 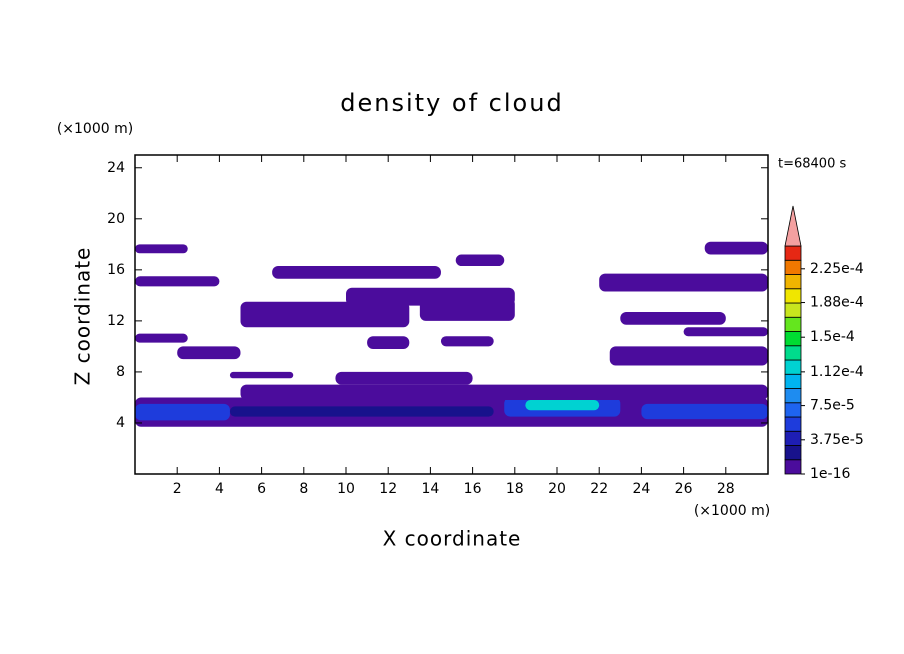 What do you see at coordinates (830, 474) in the screenshot?
I see `colorbar-tick-label: 1e-16` at bounding box center [830, 474].